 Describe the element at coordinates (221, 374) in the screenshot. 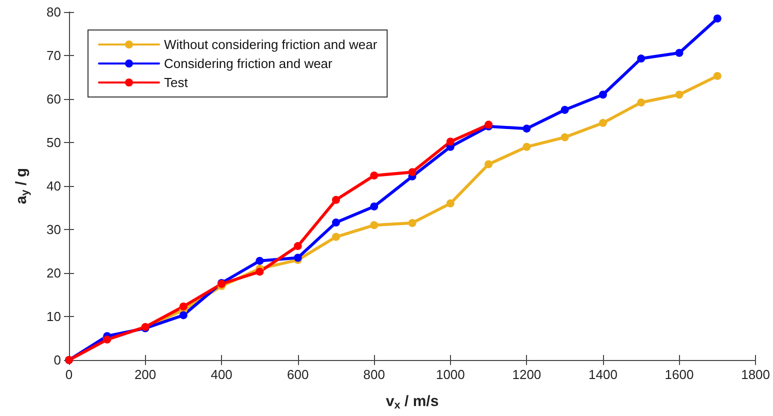

I see `x-tick-label: 400` at that location.